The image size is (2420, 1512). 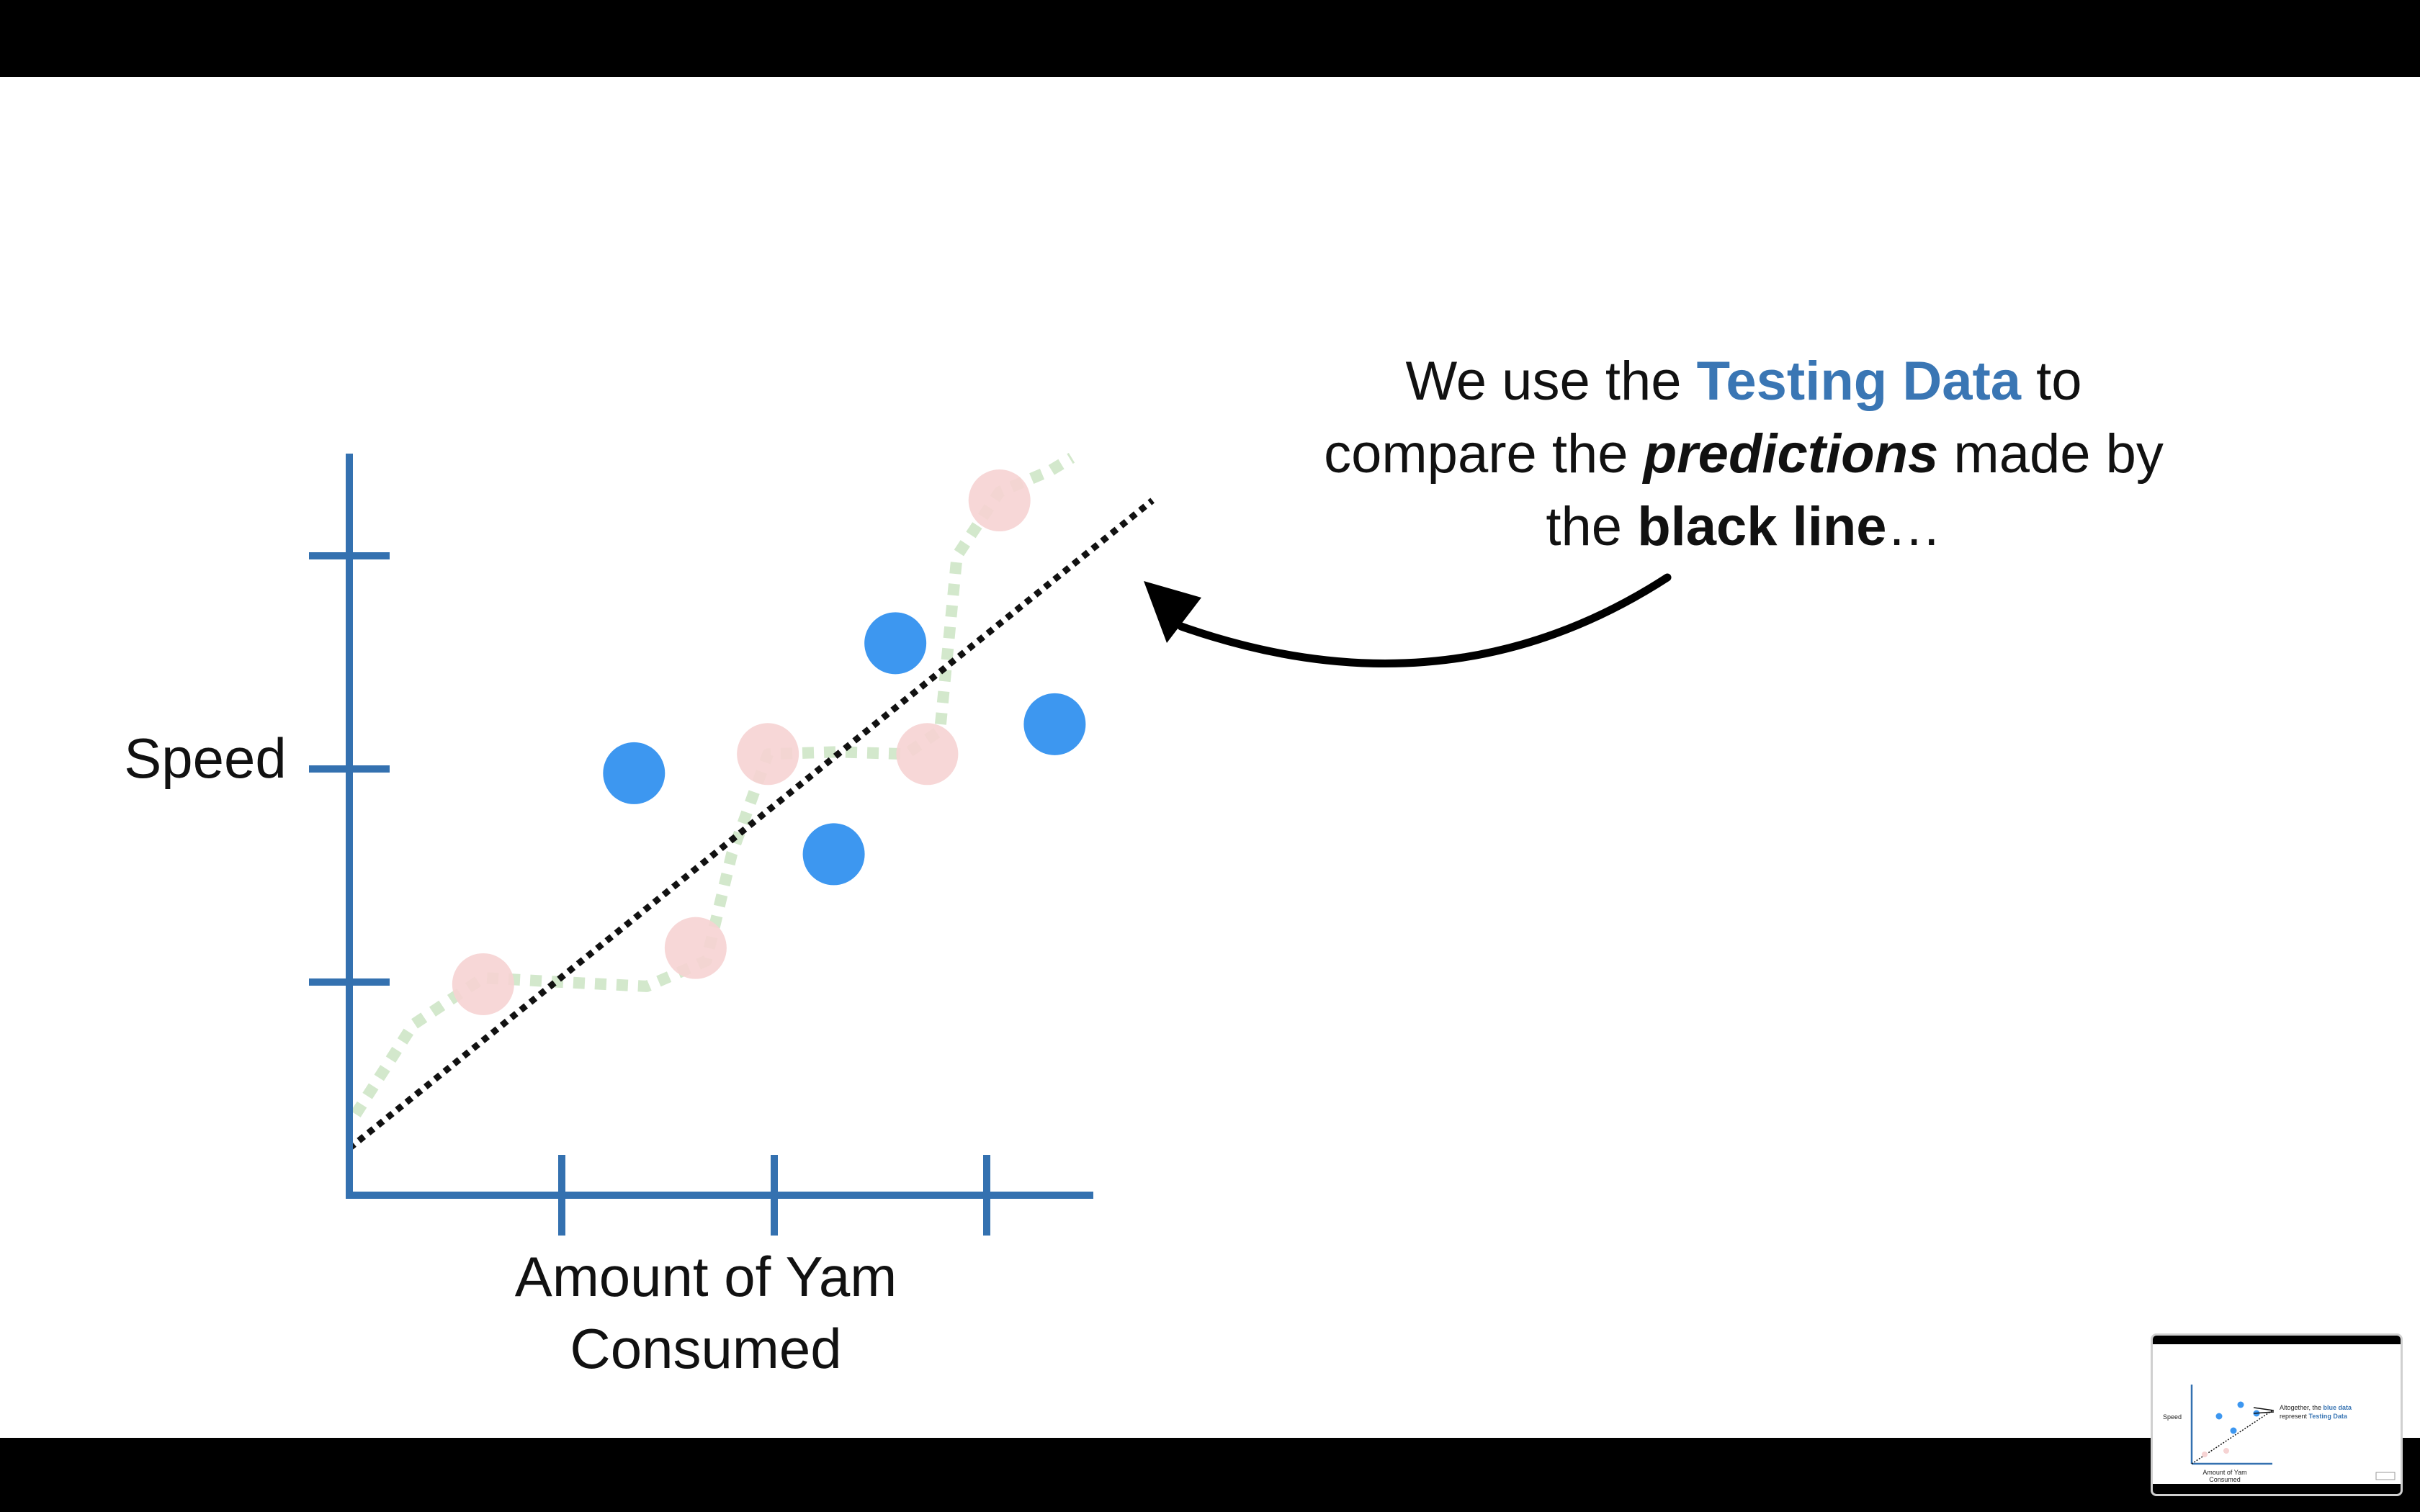 I want to click on callout-line2-c: made by, so click(x=2051, y=454).